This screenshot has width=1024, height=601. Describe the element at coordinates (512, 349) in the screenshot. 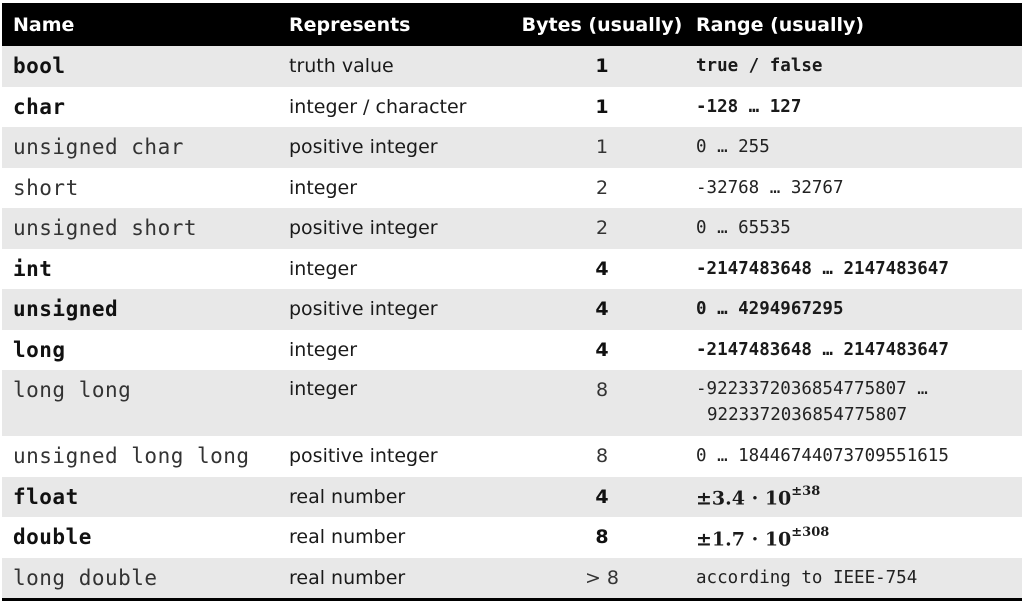

I see `table-row: long integer 4 -2147483648 … 2147483647` at that location.